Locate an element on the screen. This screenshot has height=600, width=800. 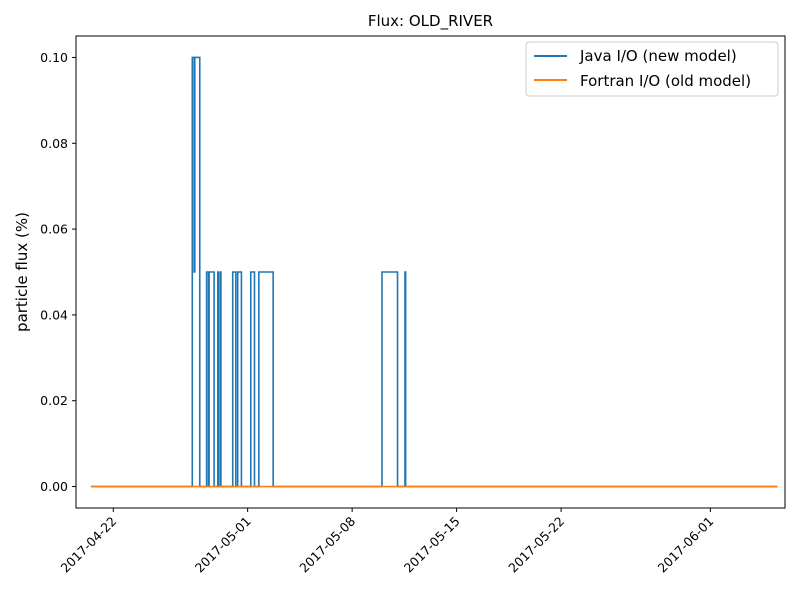
y-tick-label: 0.10 is located at coordinates (54, 57).